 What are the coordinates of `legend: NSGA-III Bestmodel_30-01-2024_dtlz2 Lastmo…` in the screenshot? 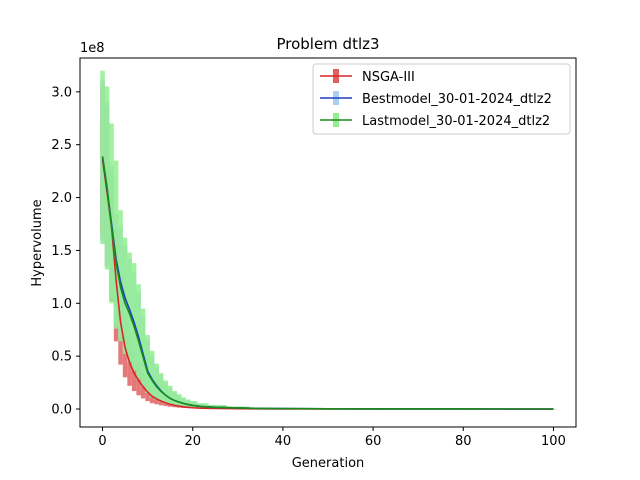 It's located at (441, 99).